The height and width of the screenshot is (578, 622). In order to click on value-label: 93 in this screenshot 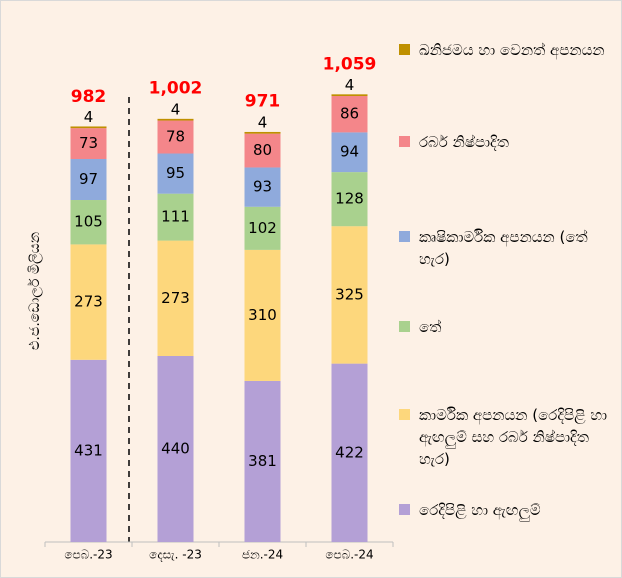, I will do `click(262, 187)`.